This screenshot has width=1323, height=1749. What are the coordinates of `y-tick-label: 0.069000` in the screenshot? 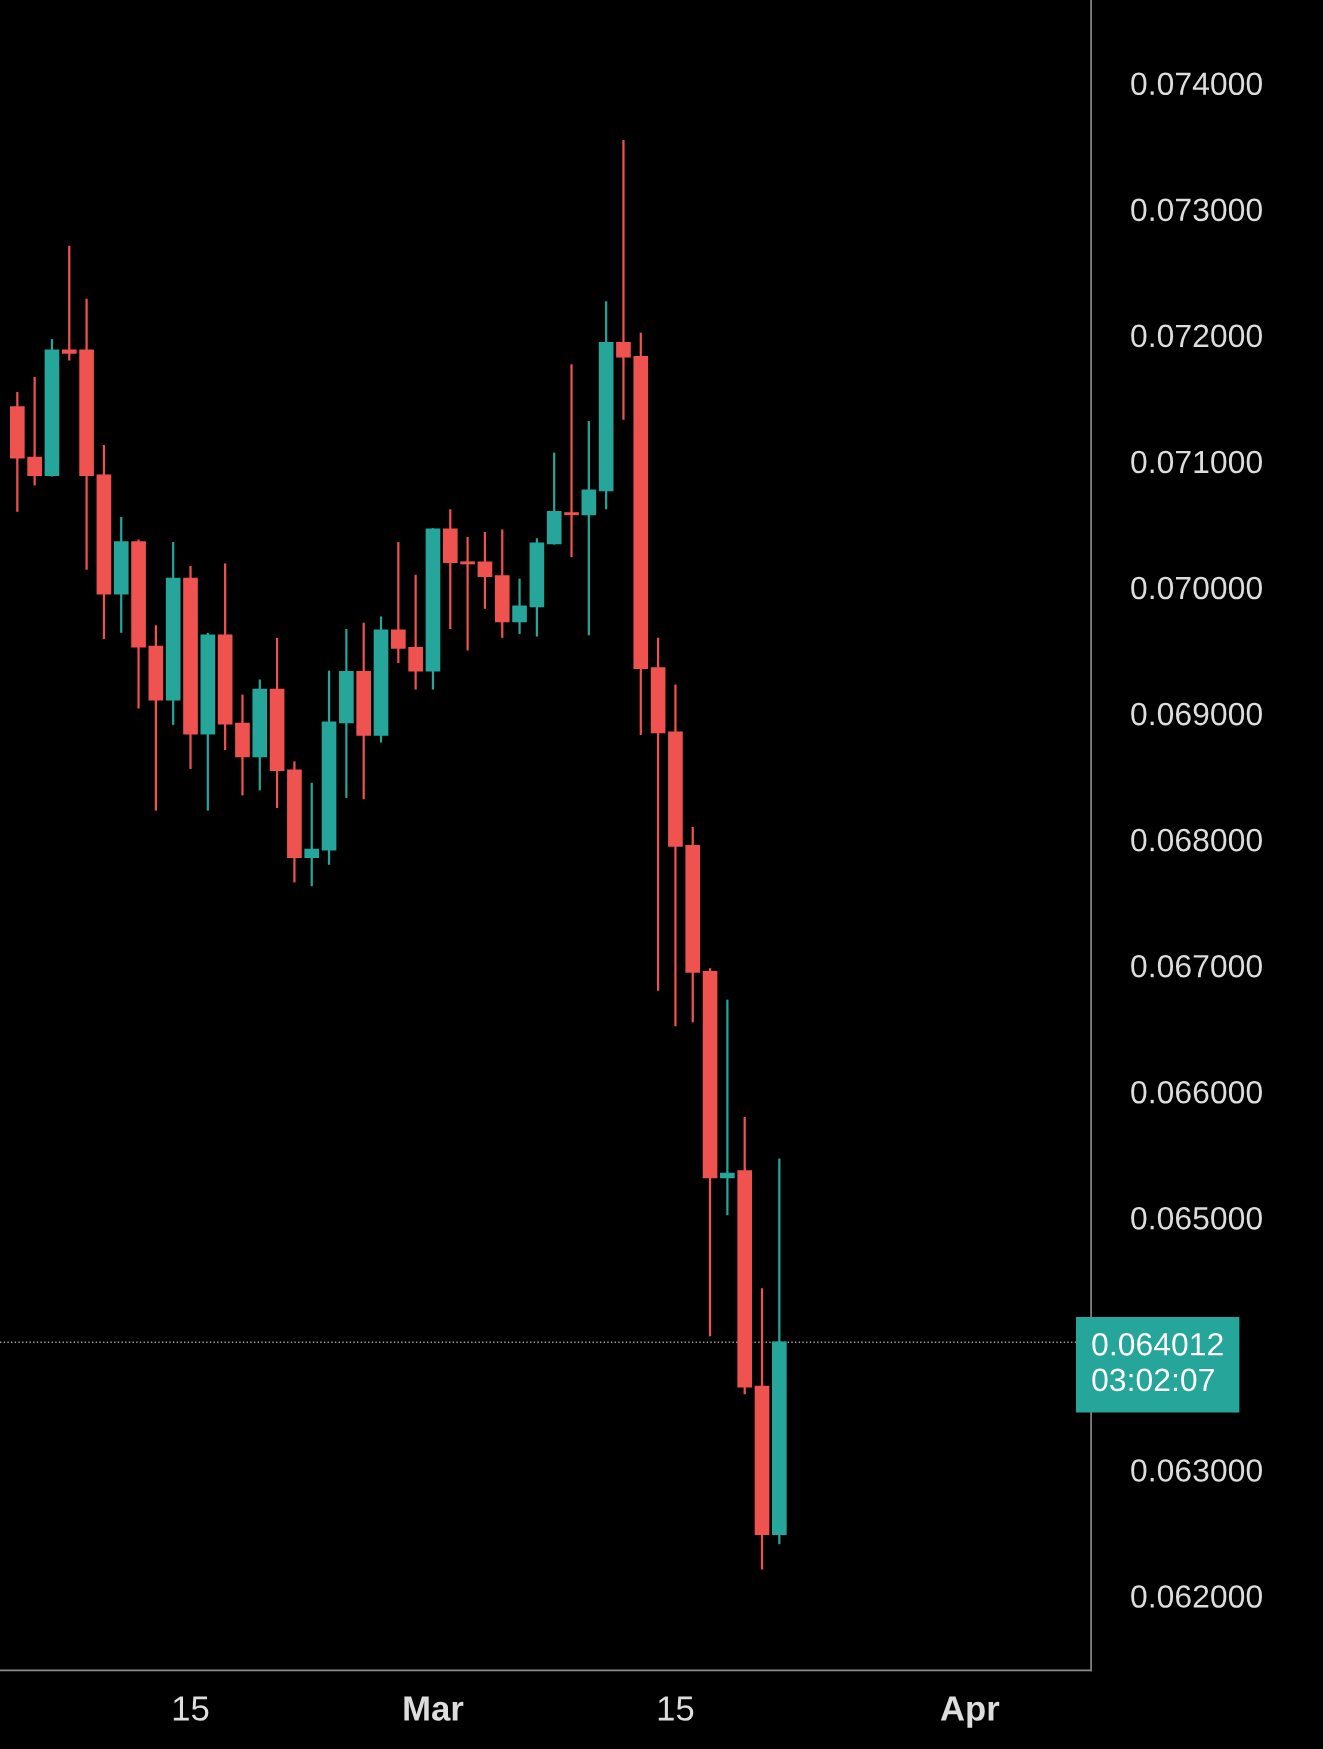 It's located at (1196, 714).